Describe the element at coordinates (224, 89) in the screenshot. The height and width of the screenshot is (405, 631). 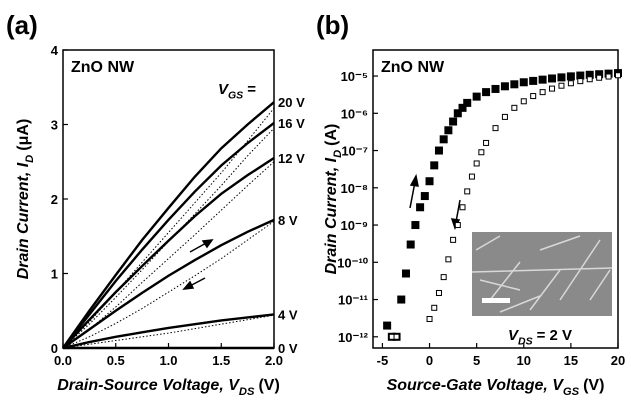
I see `annotation-main: V` at that location.